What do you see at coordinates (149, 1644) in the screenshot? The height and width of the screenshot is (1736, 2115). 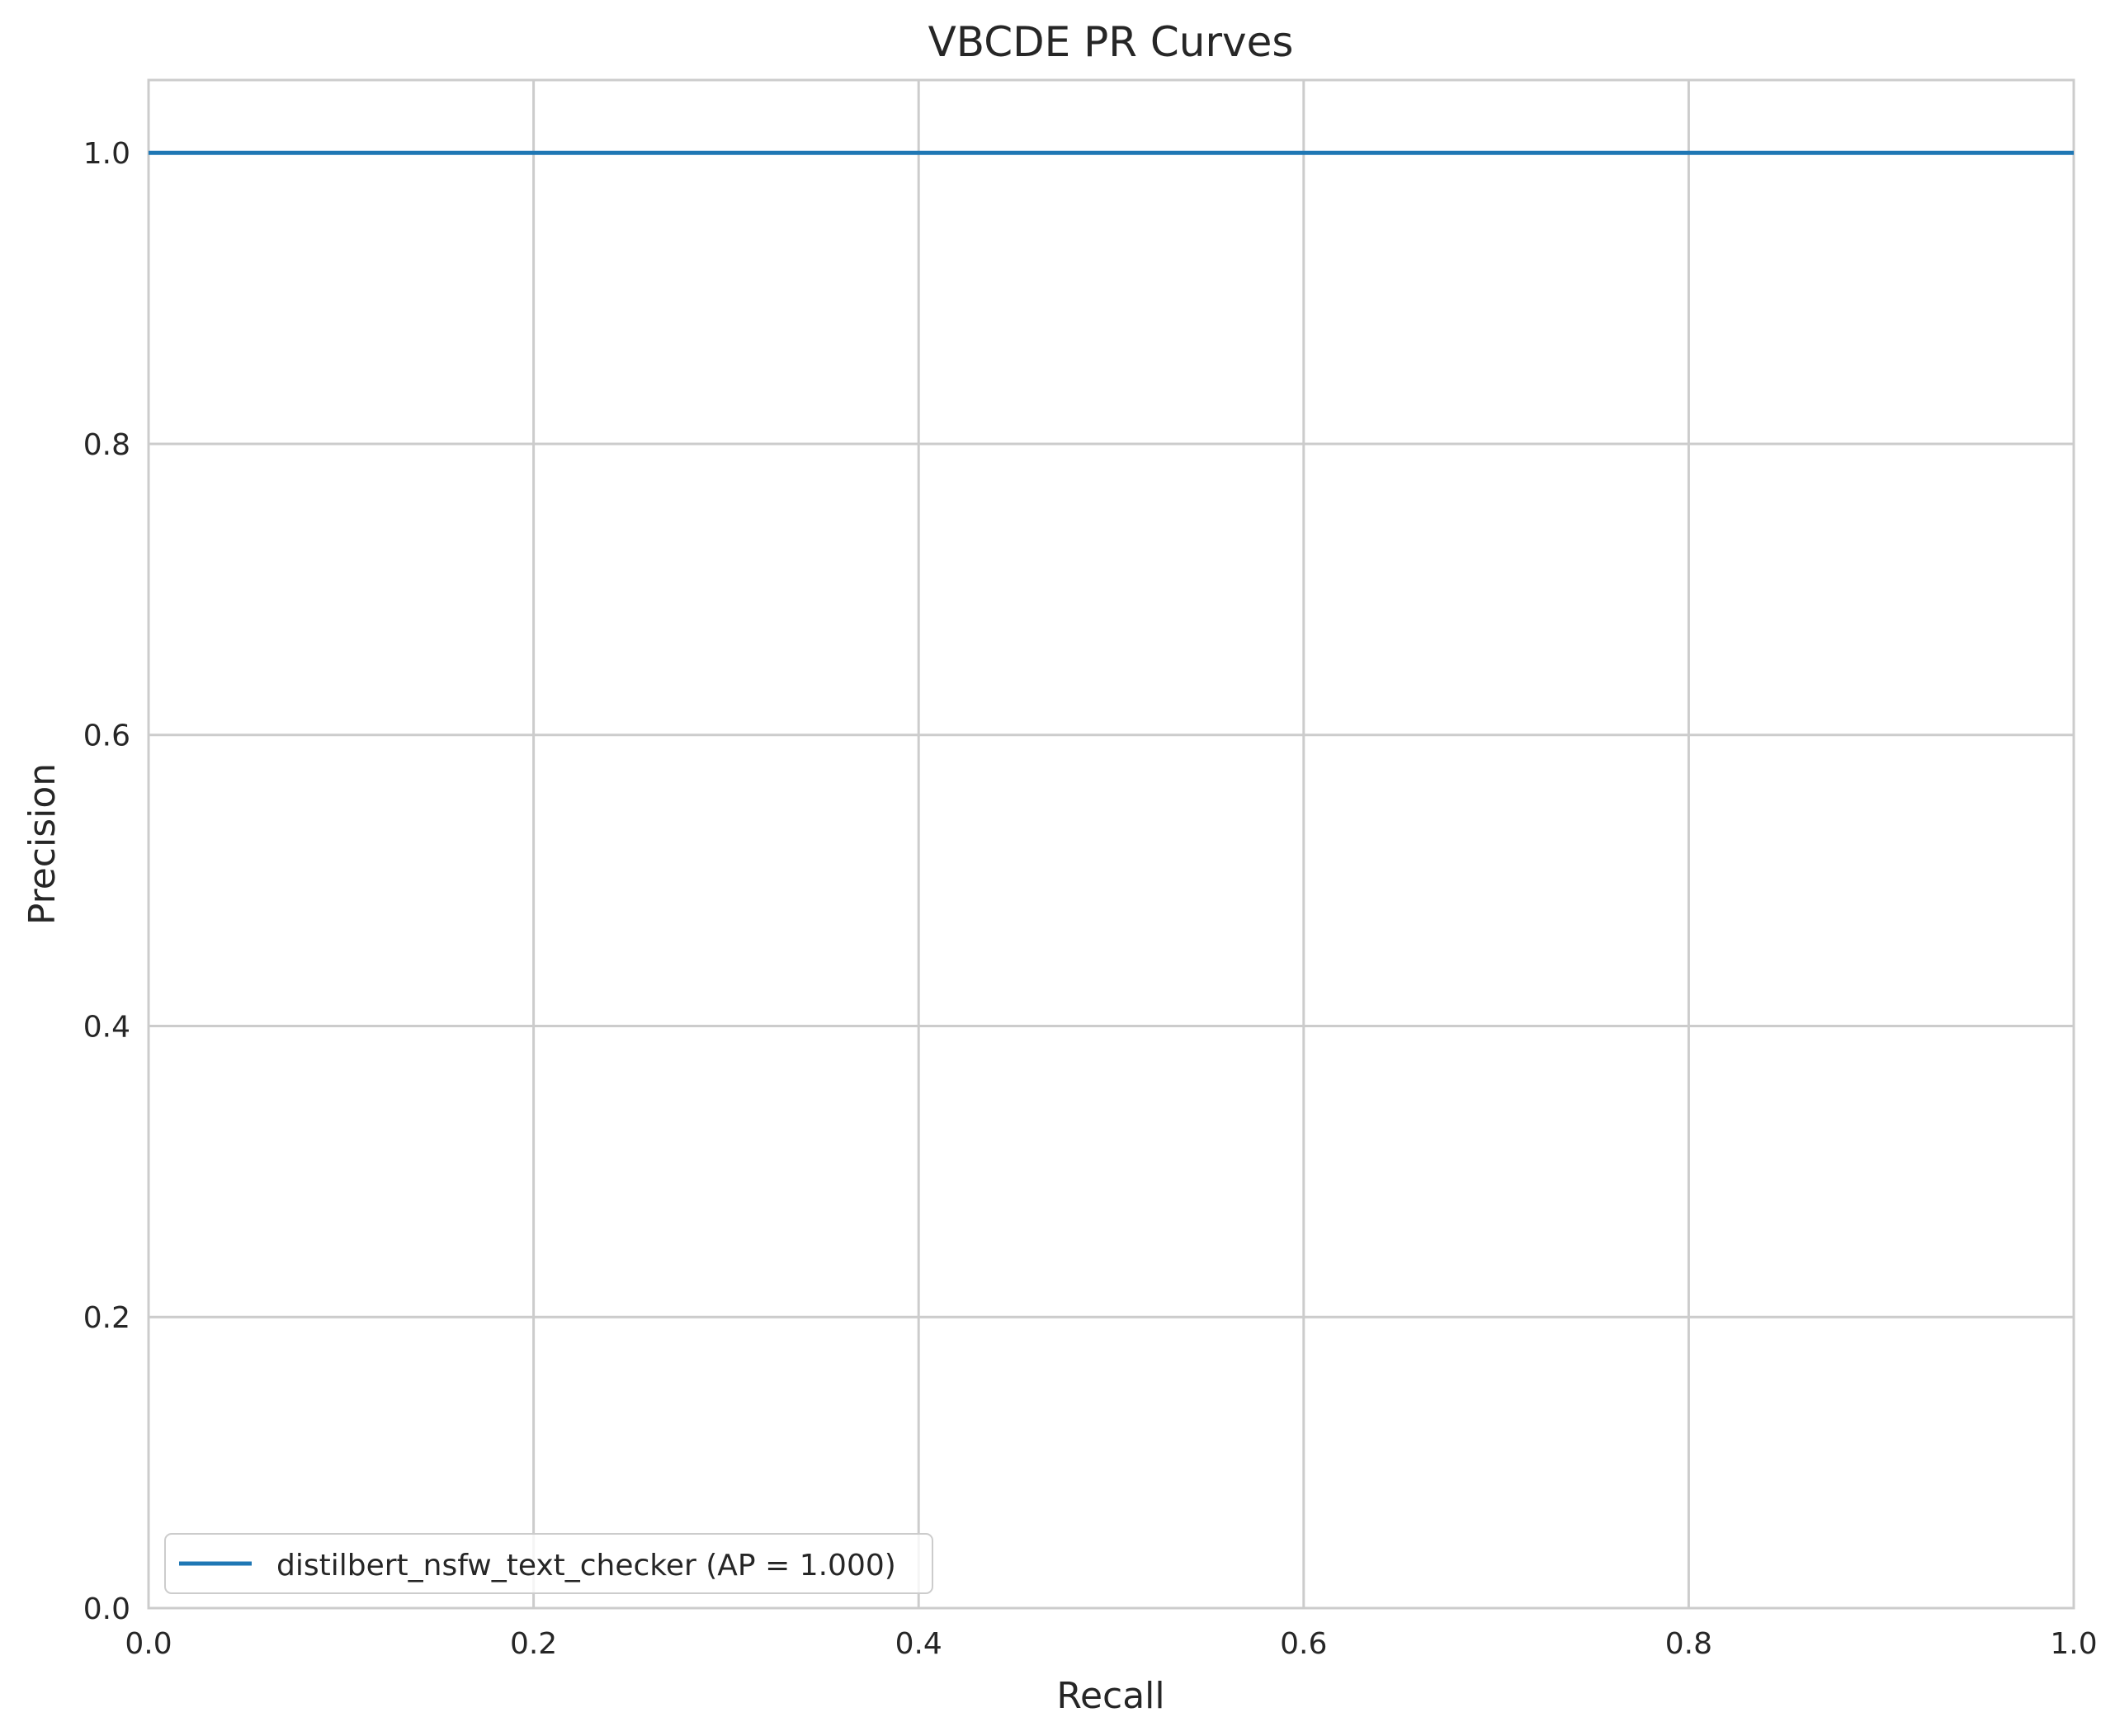 I see `x-tick-label: 0.0` at bounding box center [149, 1644].